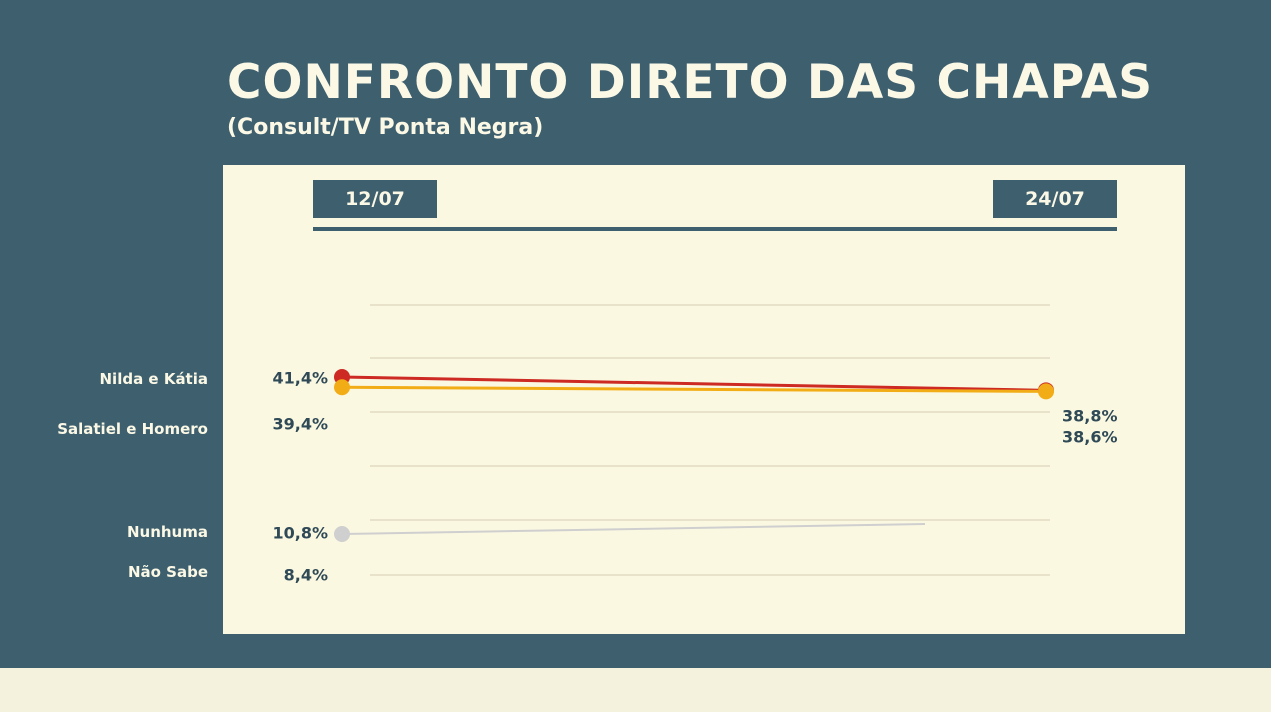 This screenshot has height=712, width=1271. I want to click on chart-title: CONFRONTO DIRETO DAS CHAPAS, so click(690, 82).